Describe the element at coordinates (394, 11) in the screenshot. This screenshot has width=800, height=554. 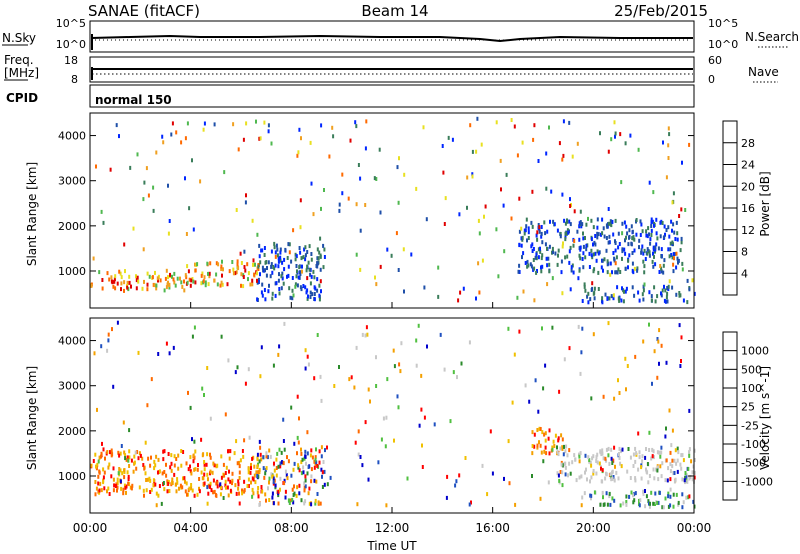
I see `beam-title: Beam 14` at that location.